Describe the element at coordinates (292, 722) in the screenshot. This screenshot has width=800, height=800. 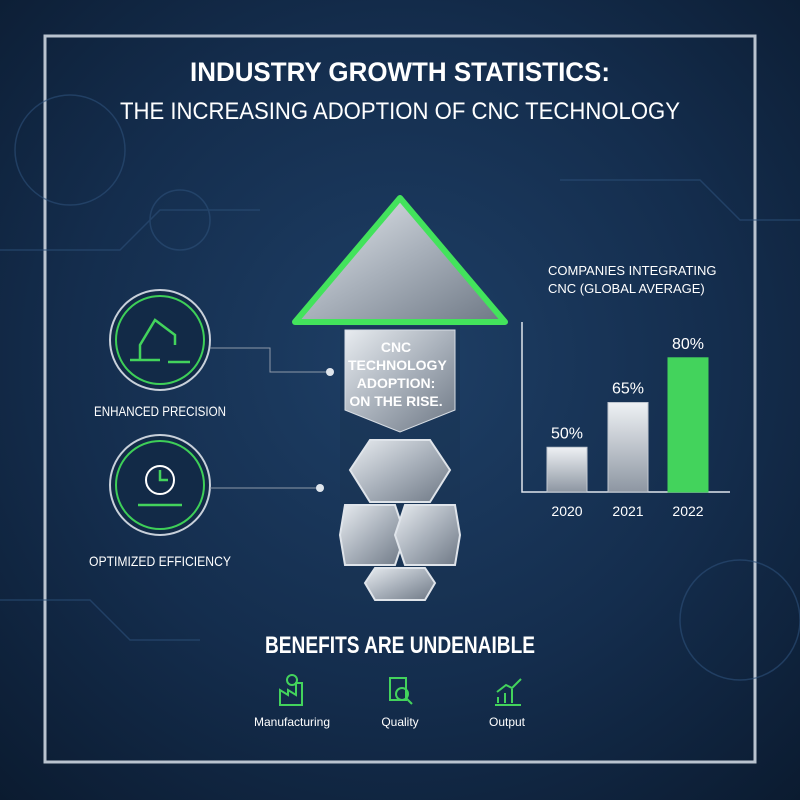
I see `footer-item: Manufacturing` at that location.